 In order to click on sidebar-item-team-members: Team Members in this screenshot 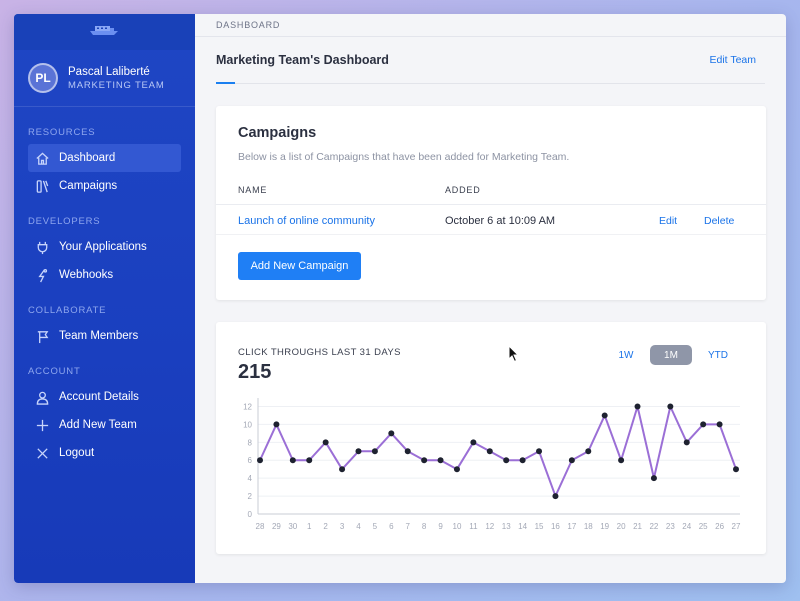, I will do `click(104, 336)`.